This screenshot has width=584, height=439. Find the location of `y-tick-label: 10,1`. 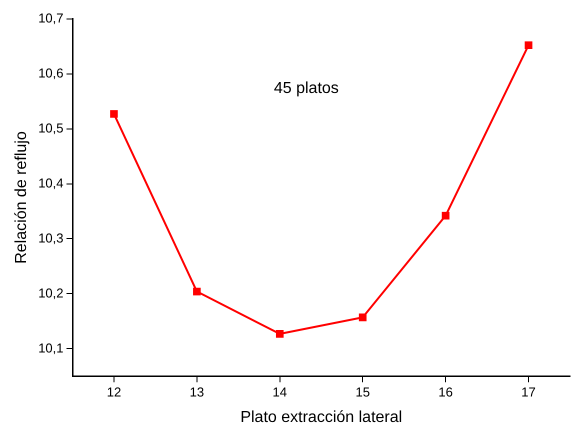

y-tick-label: 10,1 is located at coordinates (51, 348).